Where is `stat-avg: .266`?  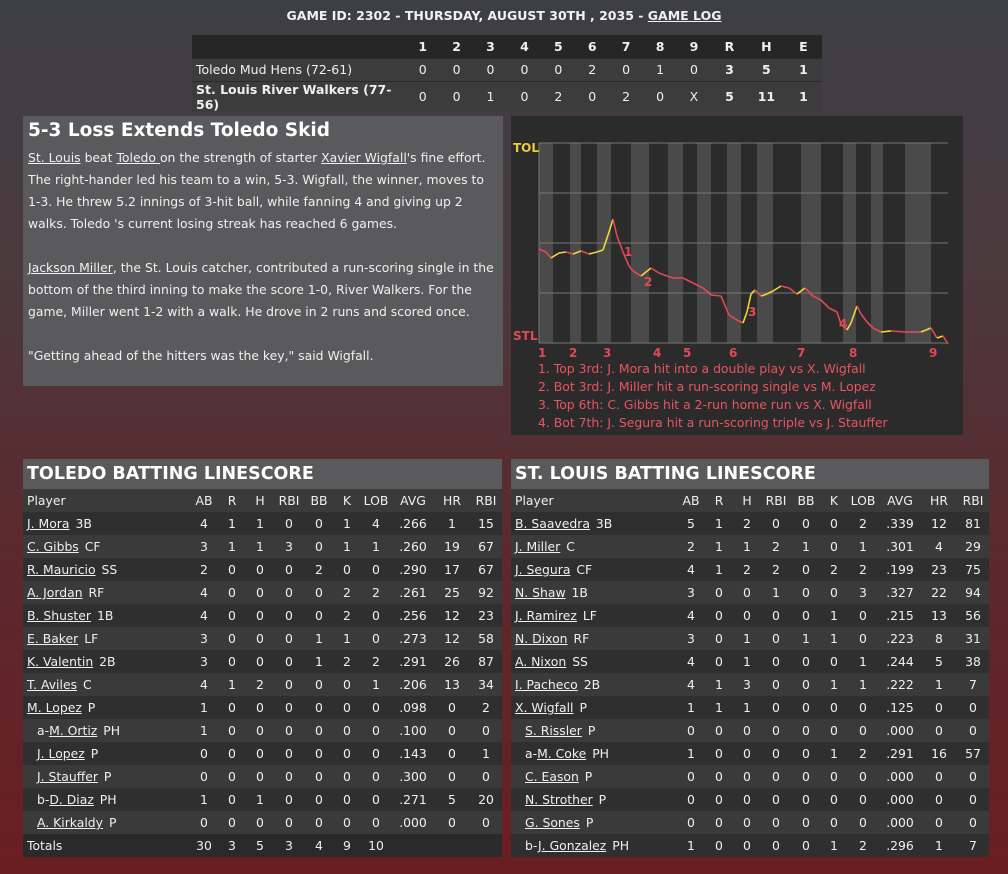 stat-avg: .266 is located at coordinates (413, 523).